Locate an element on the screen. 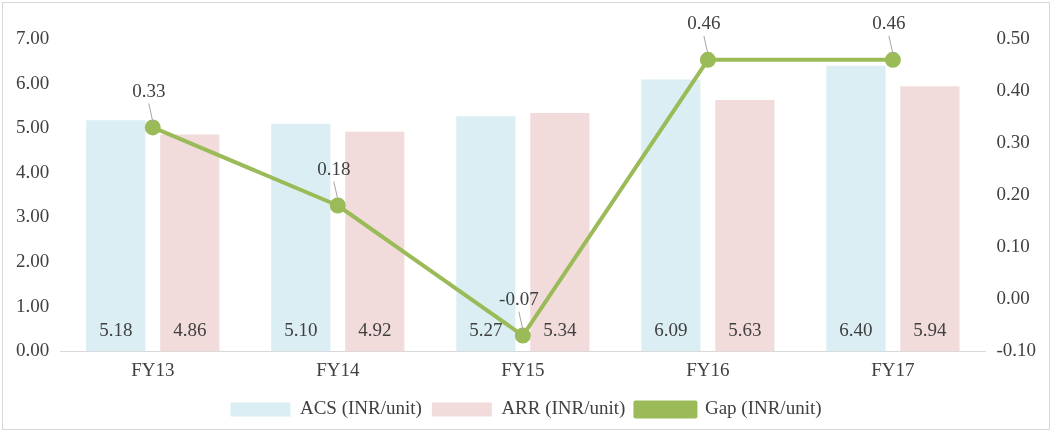 The width and height of the screenshot is (1052, 432). legend-label: ARR (INR/unit) is located at coordinates (563, 408).